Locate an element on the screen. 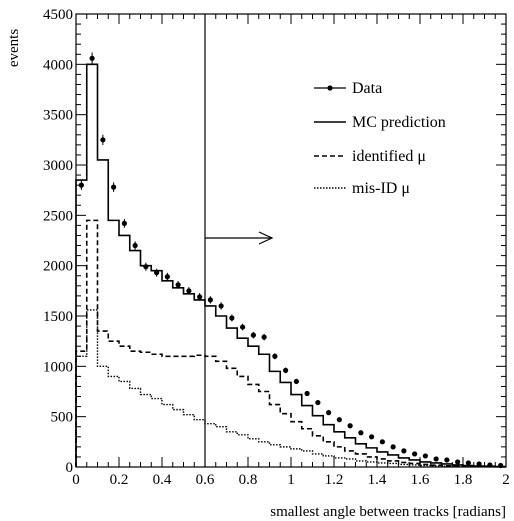 Image resolution: width=514 pixels, height=521 pixels. x-tick-label: 0.8 is located at coordinates (248, 480).